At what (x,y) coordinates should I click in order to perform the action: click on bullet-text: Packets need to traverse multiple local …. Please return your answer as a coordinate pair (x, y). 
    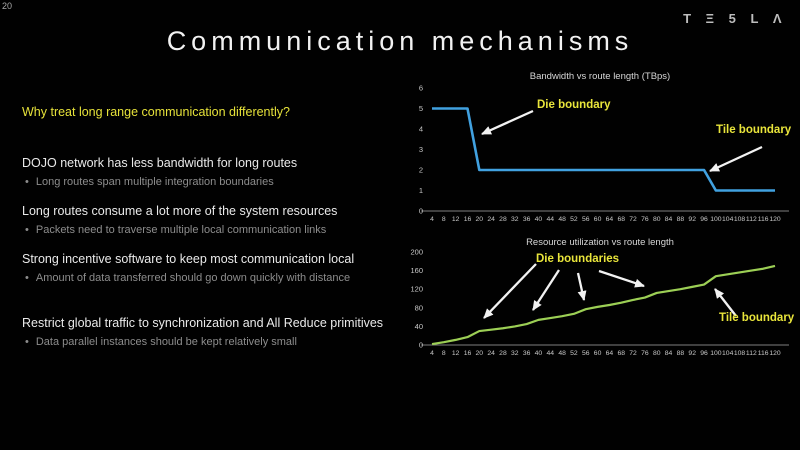
    Looking at the image, I should click on (181, 230).